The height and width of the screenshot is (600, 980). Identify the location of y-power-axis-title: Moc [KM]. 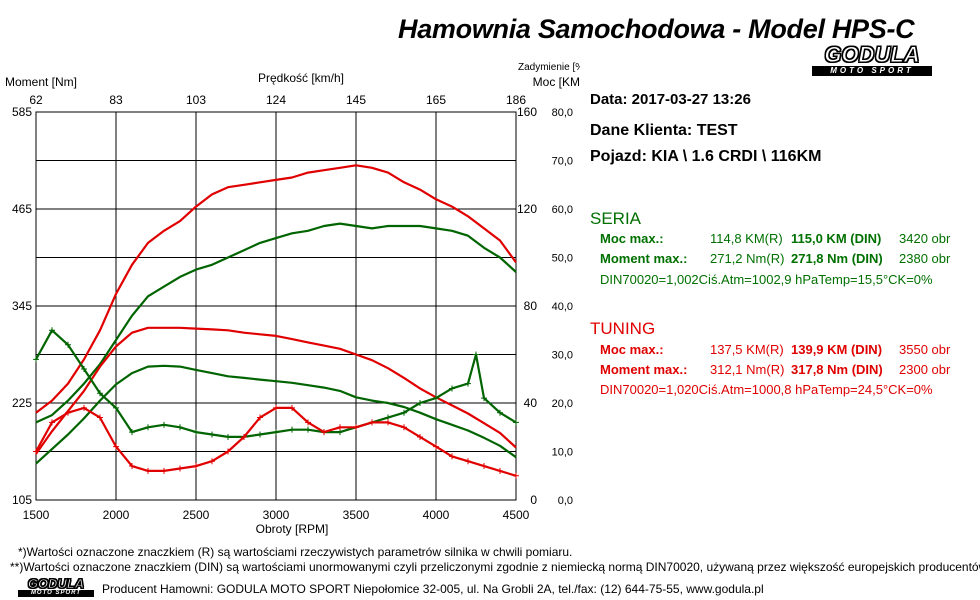
(556, 82).